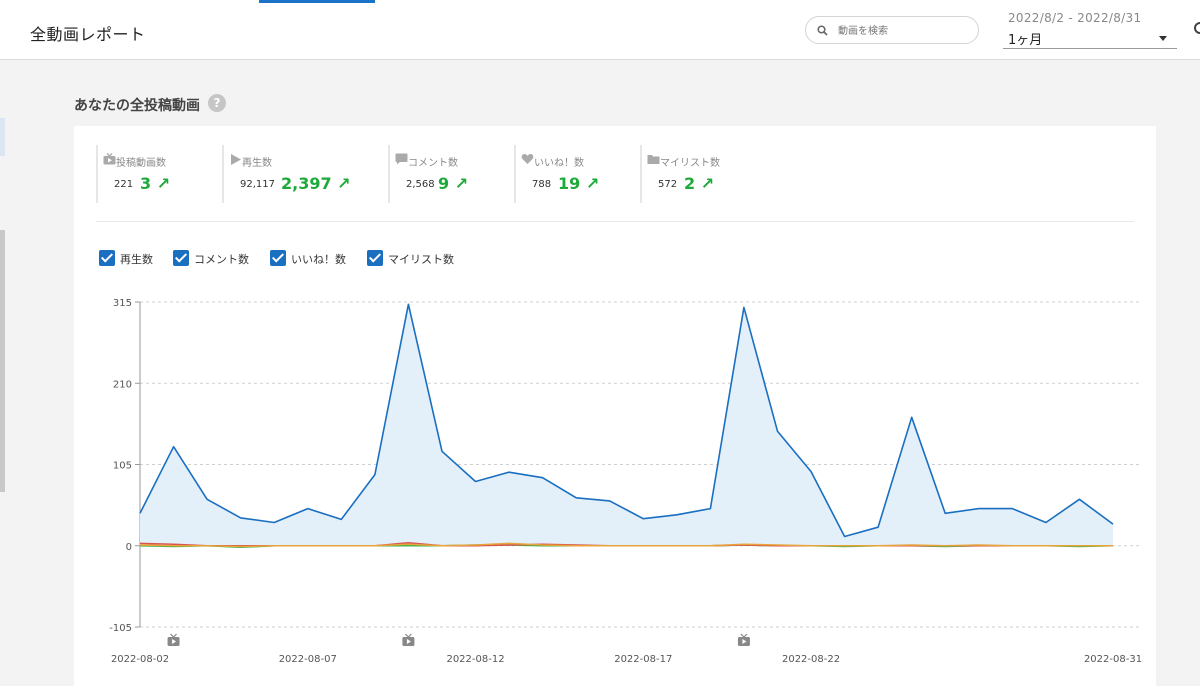  What do you see at coordinates (1075, 18) in the screenshot?
I see `date-range-text: 2022/8/2 - 2022/8/31` at bounding box center [1075, 18].